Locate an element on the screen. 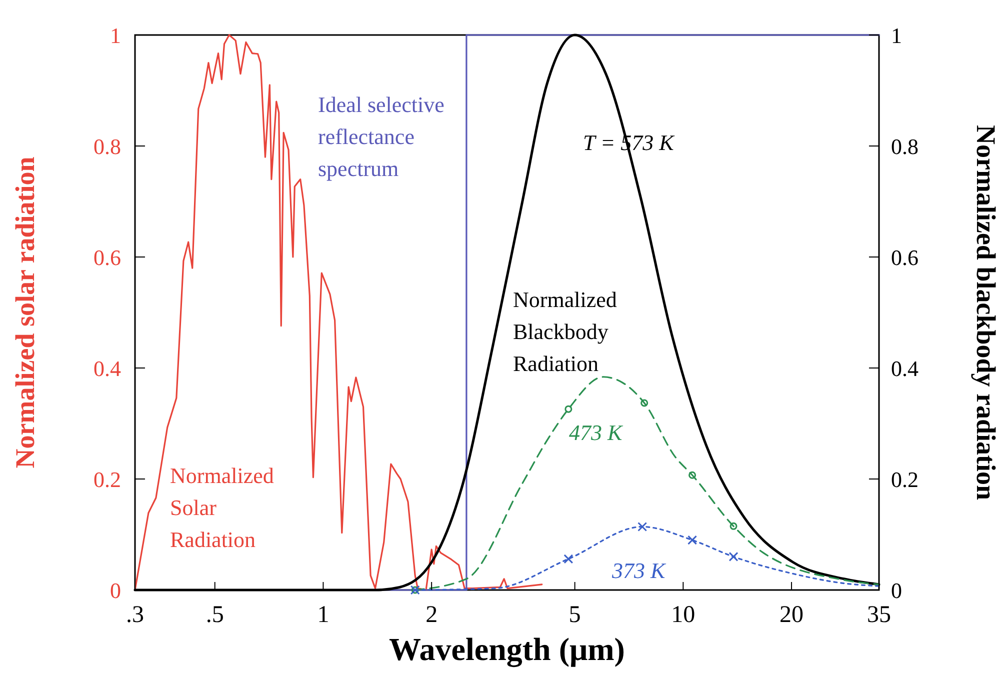  y-tick-label: 0.6 is located at coordinates (107, 257).